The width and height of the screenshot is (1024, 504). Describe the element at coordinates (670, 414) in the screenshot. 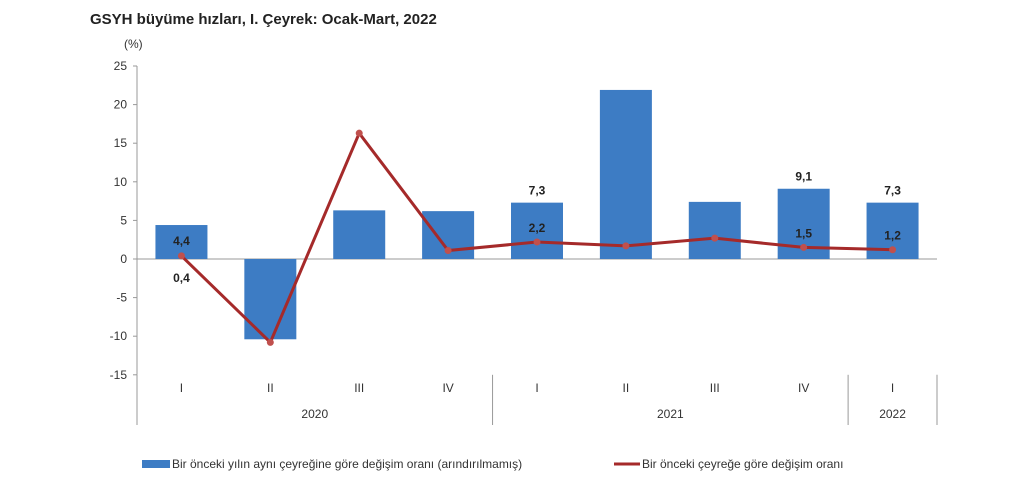

I see `year-label: 2021` at that location.